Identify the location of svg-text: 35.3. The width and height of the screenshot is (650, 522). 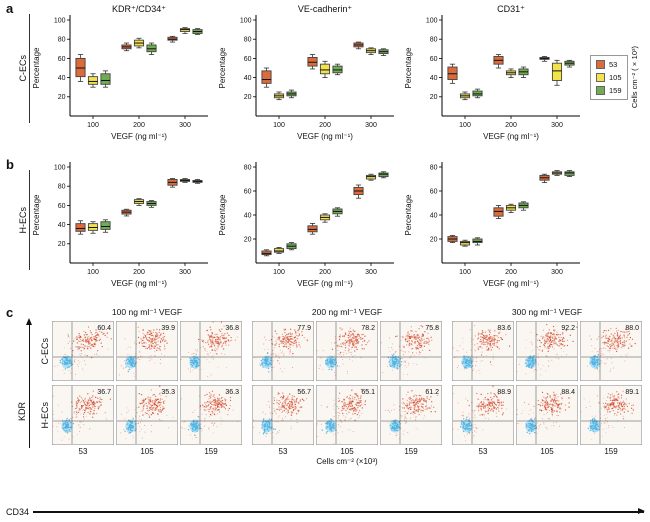
(168, 392).